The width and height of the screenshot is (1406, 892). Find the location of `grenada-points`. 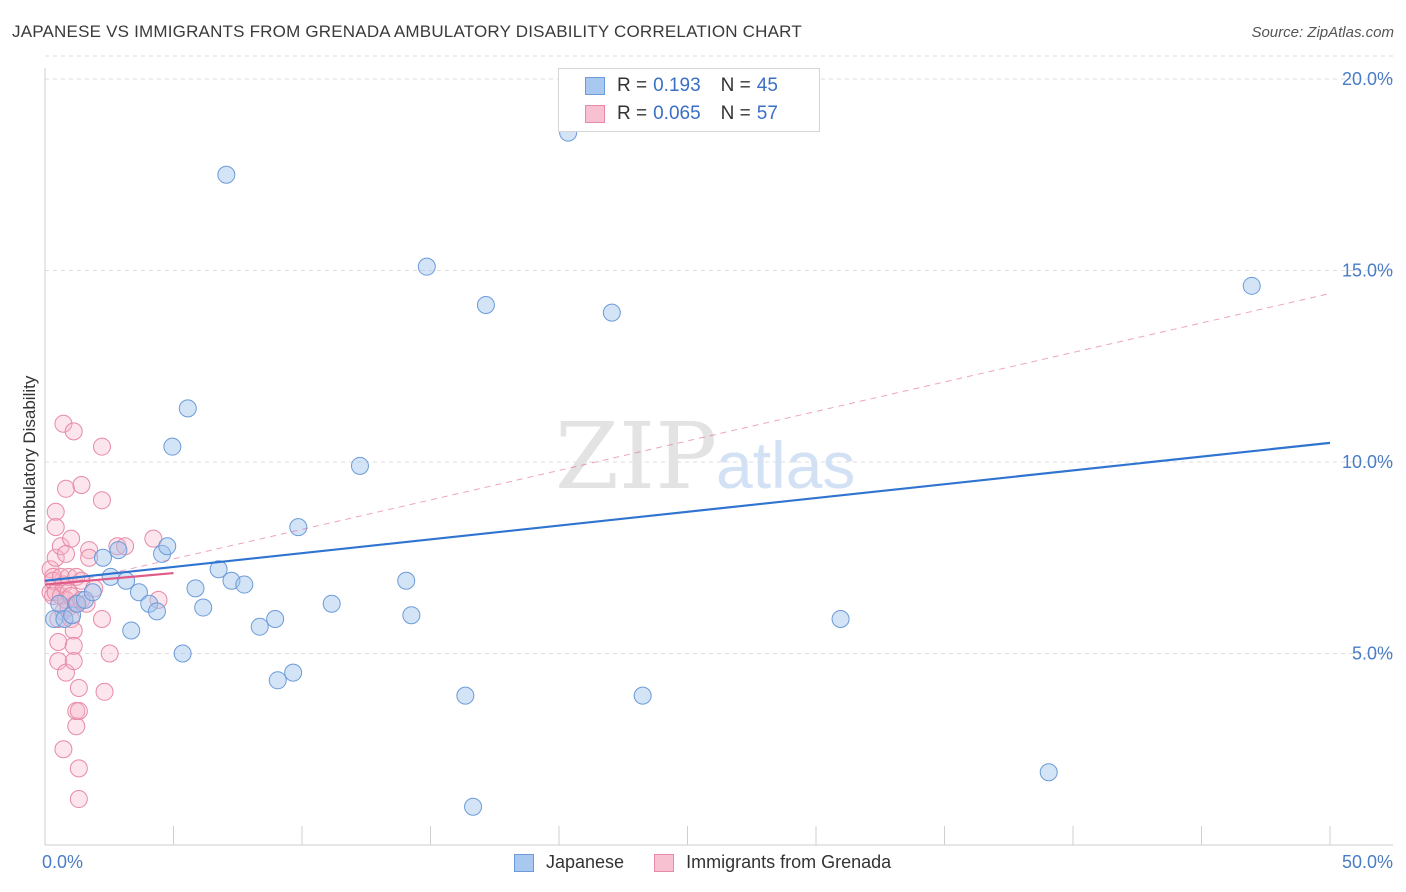

grenada-points is located at coordinates (104, 611).